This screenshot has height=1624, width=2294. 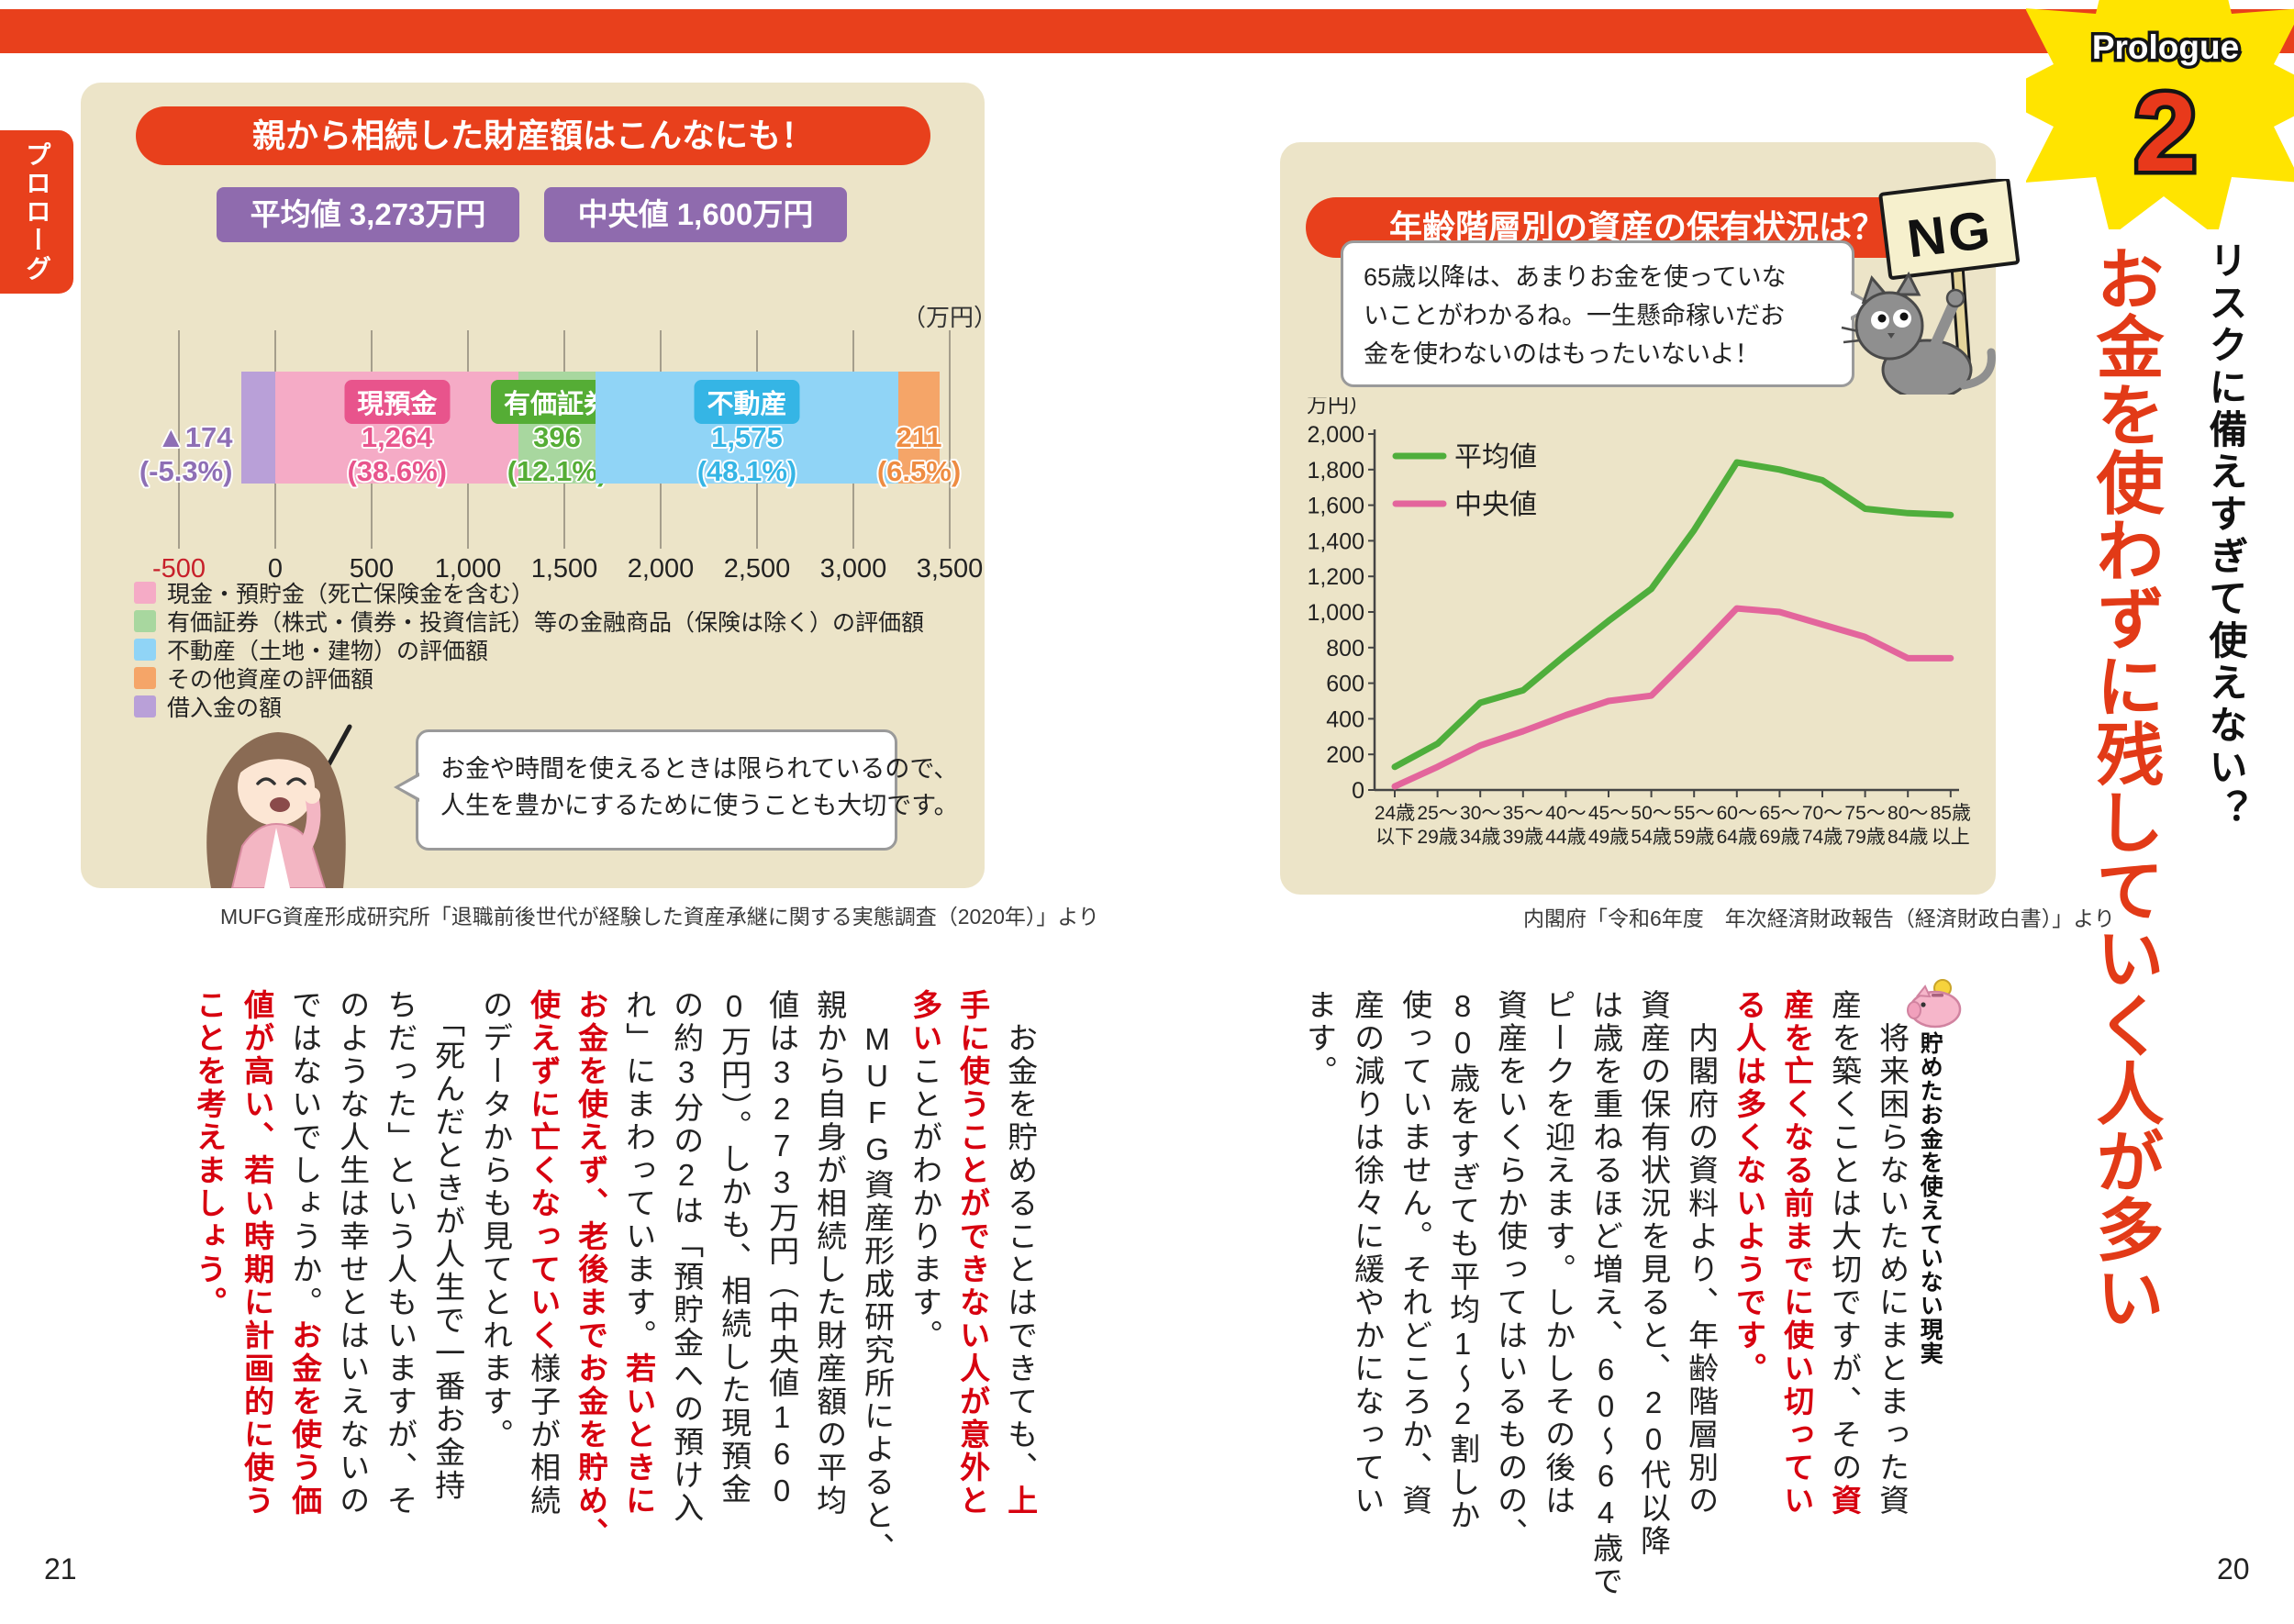 I want to click on y-tick-label: 1,000, so click(x=1335, y=613).